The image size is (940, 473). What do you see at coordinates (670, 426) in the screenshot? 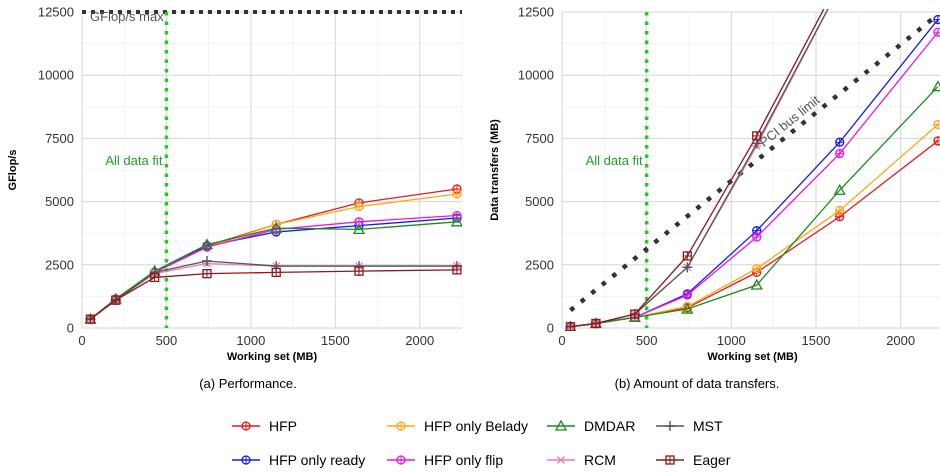
I see `legend-marker-mst` at bounding box center [670, 426].